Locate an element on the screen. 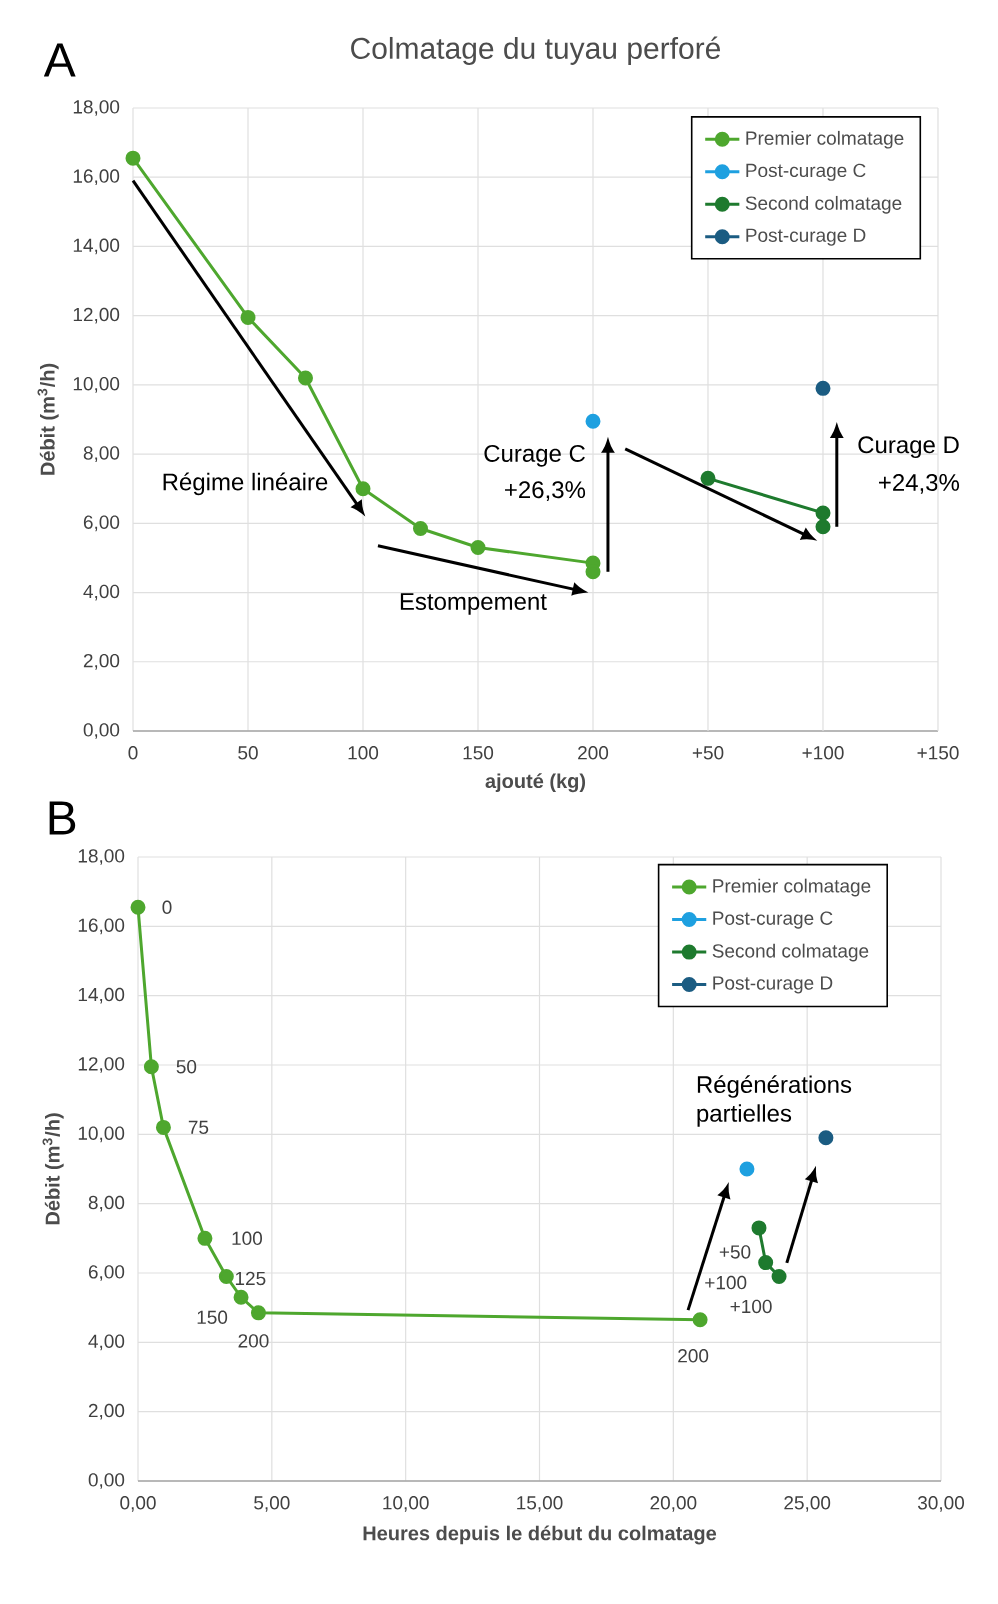 This screenshot has height=1604, width=998. x-axis-title: Heures depuis le début du colmatage is located at coordinates (540, 1535).